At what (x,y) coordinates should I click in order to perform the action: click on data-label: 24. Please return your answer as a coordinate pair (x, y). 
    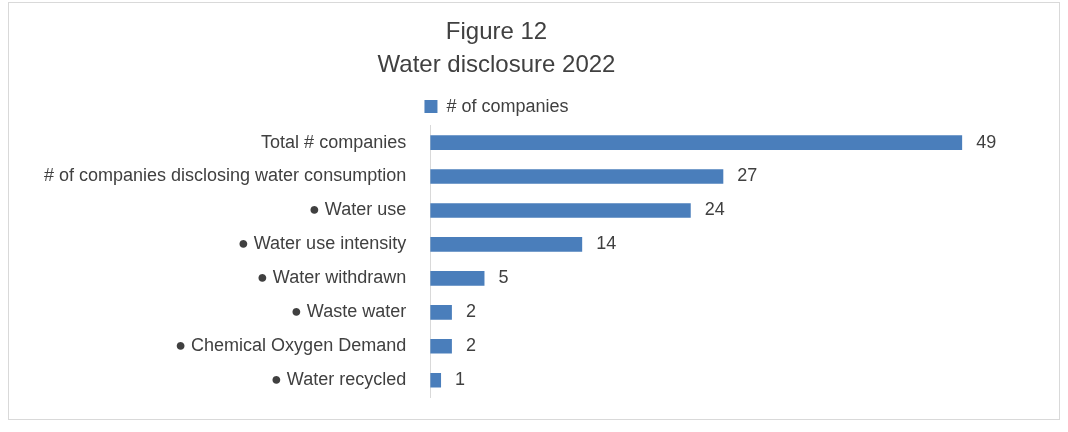
    Looking at the image, I should click on (714, 209).